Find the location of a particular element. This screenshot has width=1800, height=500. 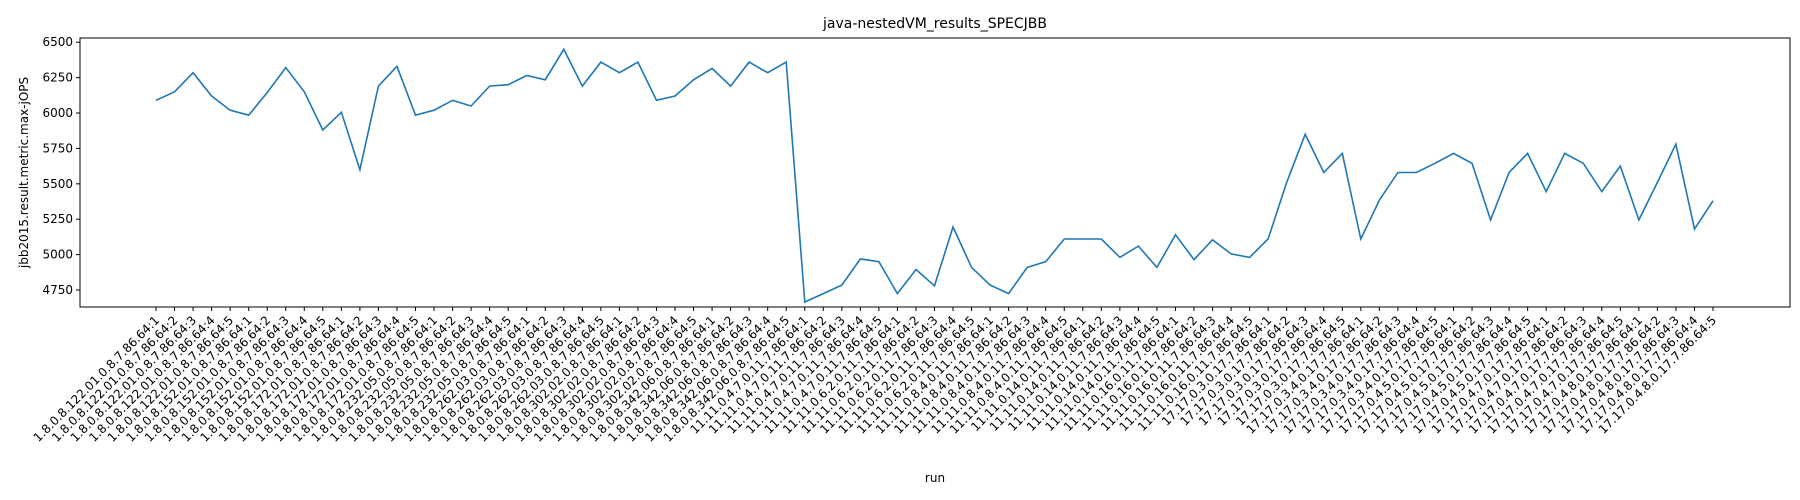

y-tick-label: 6500 is located at coordinates (57, 42).